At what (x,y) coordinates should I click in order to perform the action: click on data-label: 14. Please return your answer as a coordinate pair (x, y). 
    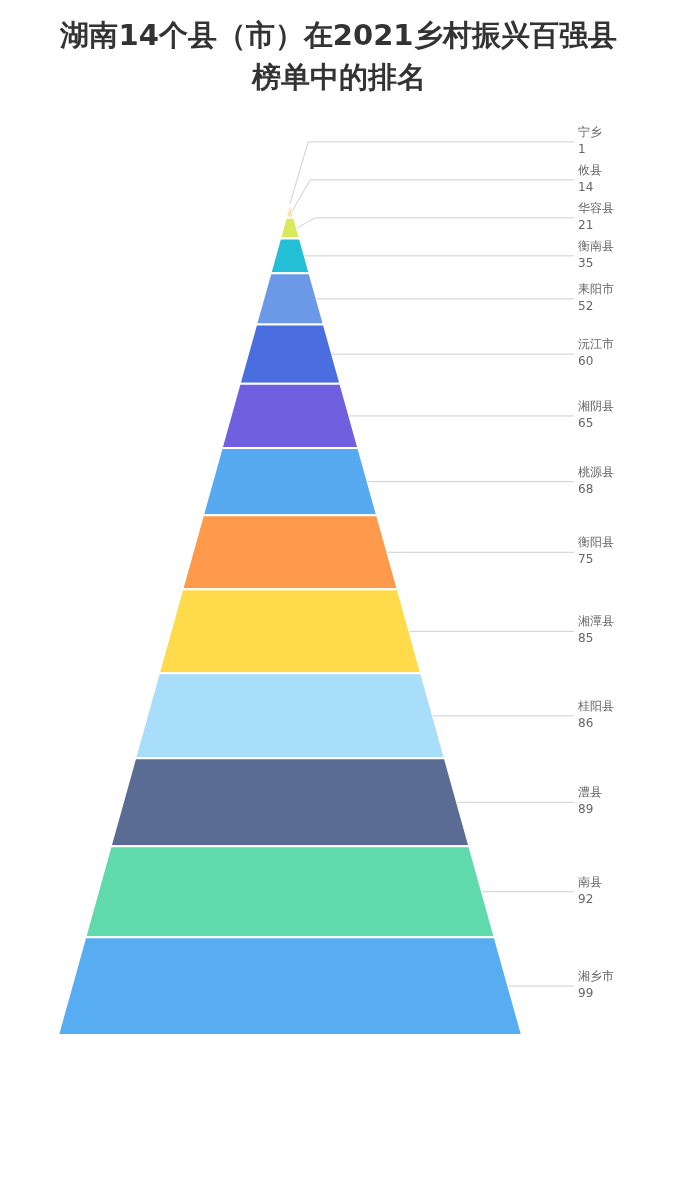
    Looking at the image, I should click on (586, 186).